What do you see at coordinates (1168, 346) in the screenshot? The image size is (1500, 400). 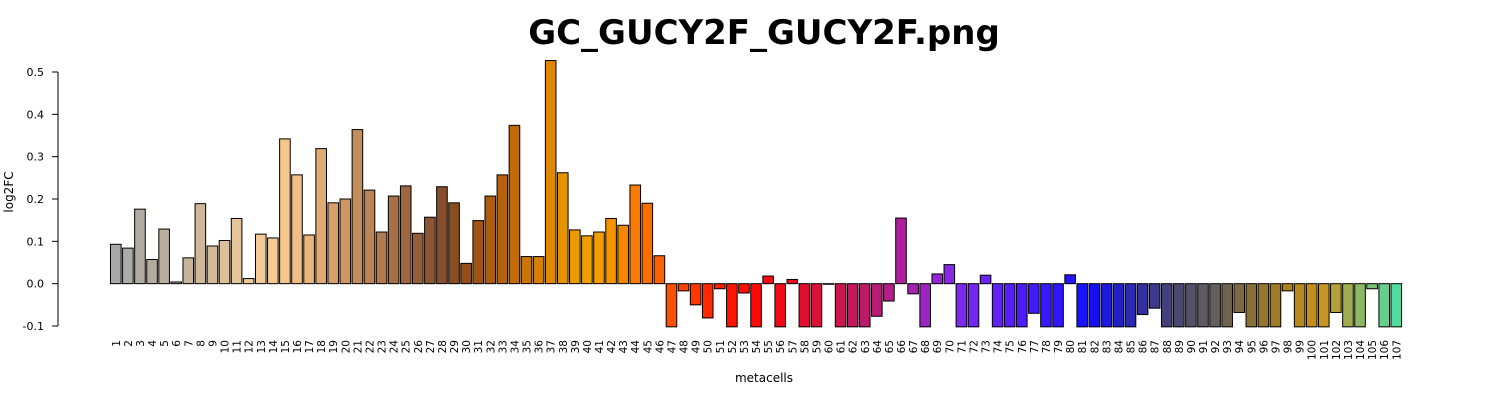 I see `x-tick-label: 88` at bounding box center [1168, 346].